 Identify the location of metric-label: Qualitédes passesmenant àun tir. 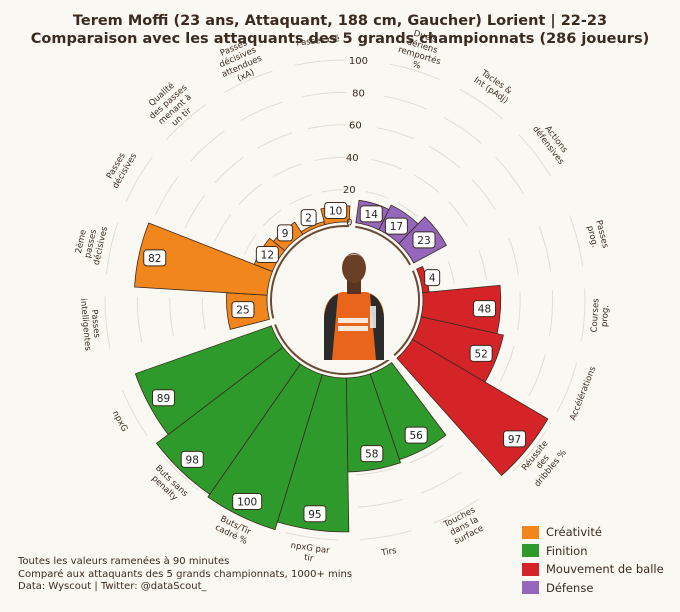
(171, 105).